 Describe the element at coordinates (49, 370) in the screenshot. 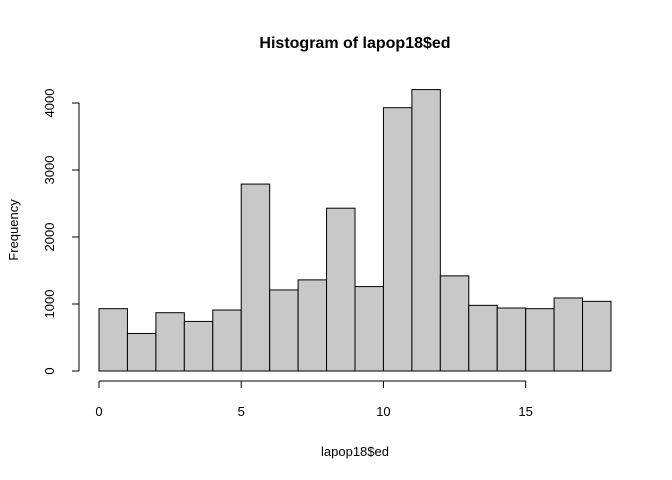

I see `y-tick-label: 0` at that location.